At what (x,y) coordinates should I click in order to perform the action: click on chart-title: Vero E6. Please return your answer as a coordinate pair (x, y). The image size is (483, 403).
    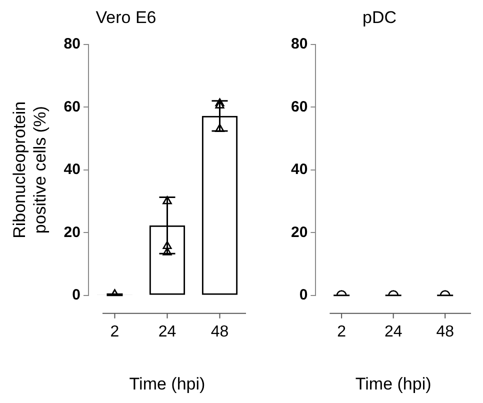
    Looking at the image, I should click on (126, 17).